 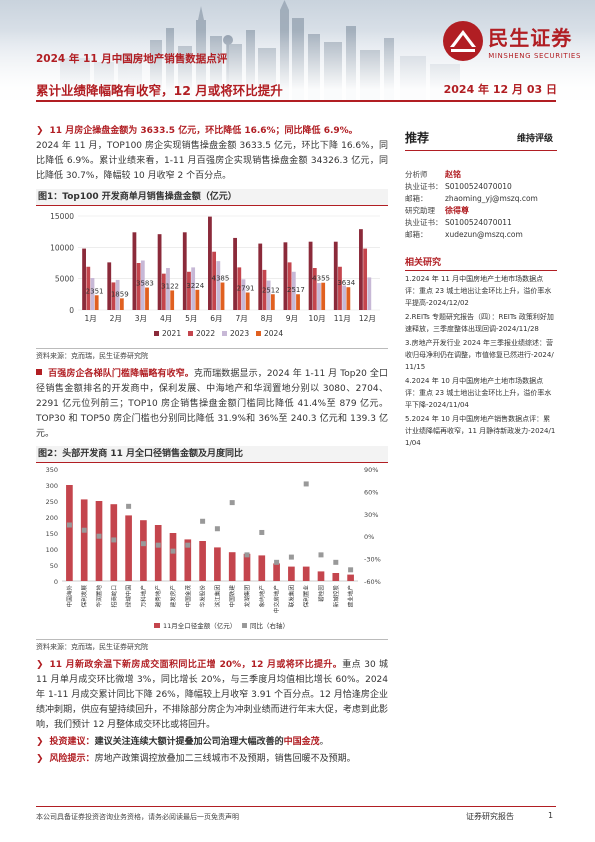 I want to click on analyst-1-cert-row: 执业证书： S0100524070010, so click(x=481, y=187).